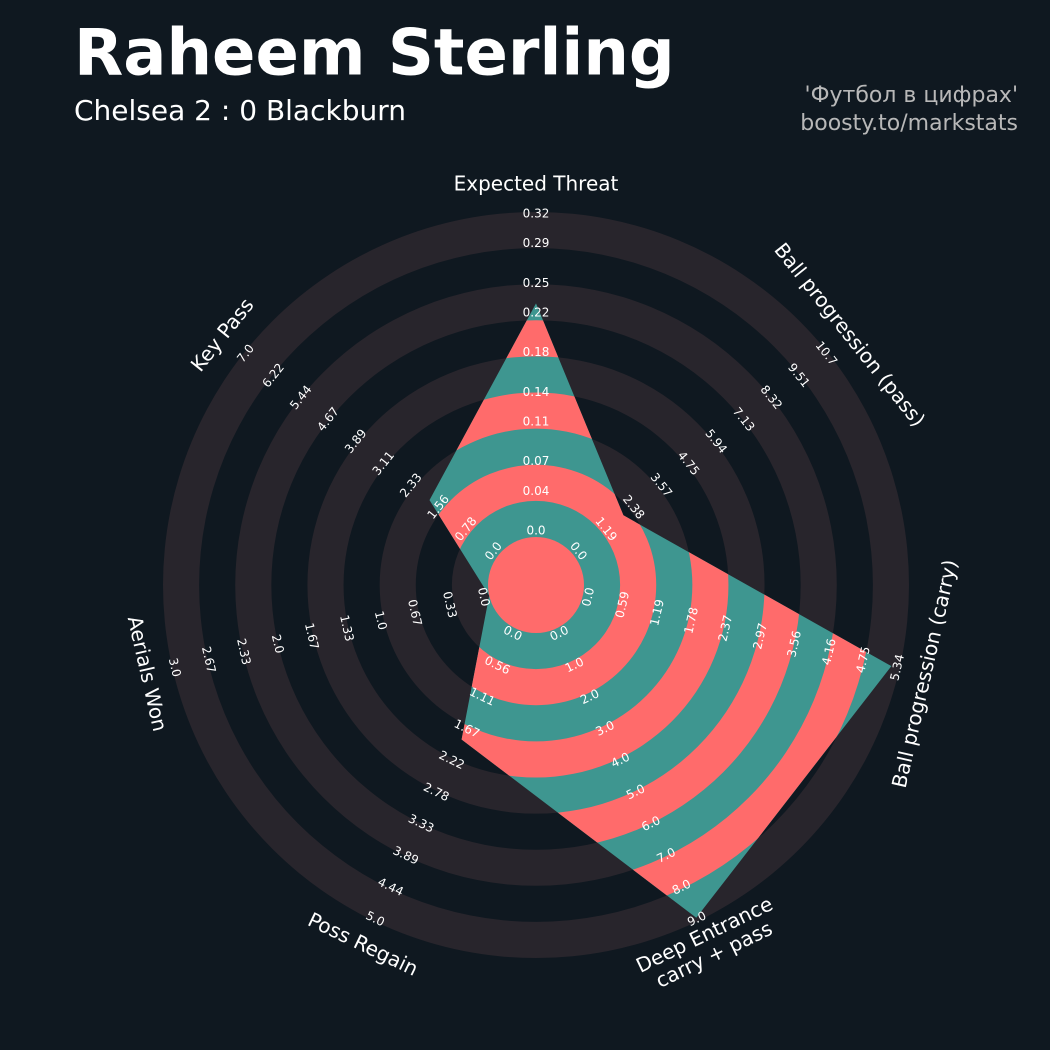 The width and height of the screenshot is (1050, 1050). I want to click on param-label: Expected Threat, so click(536, 184).